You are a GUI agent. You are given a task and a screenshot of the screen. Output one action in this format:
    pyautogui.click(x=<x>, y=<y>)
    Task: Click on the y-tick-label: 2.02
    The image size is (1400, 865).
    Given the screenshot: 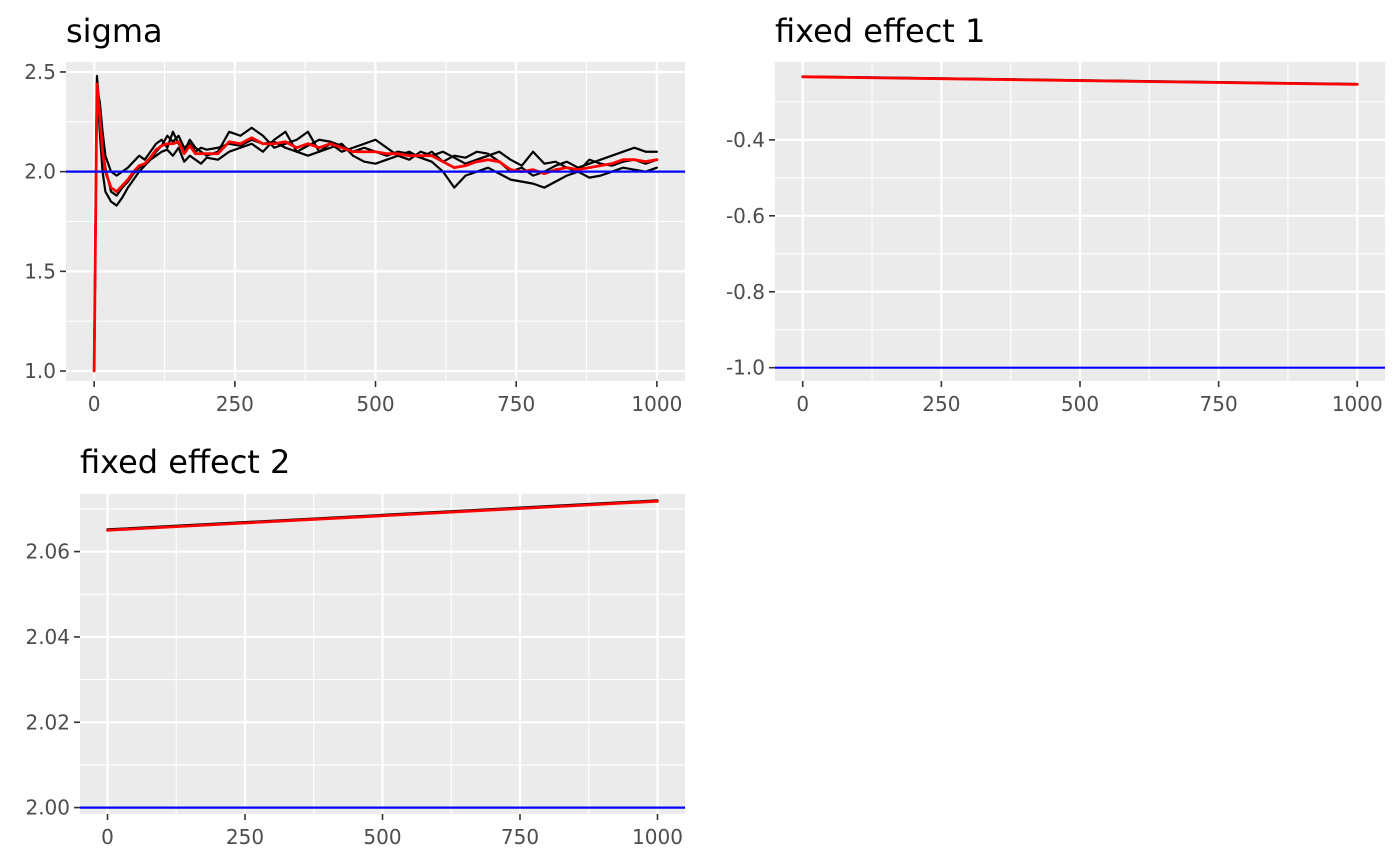 What is the action you would take?
    pyautogui.click(x=47, y=722)
    